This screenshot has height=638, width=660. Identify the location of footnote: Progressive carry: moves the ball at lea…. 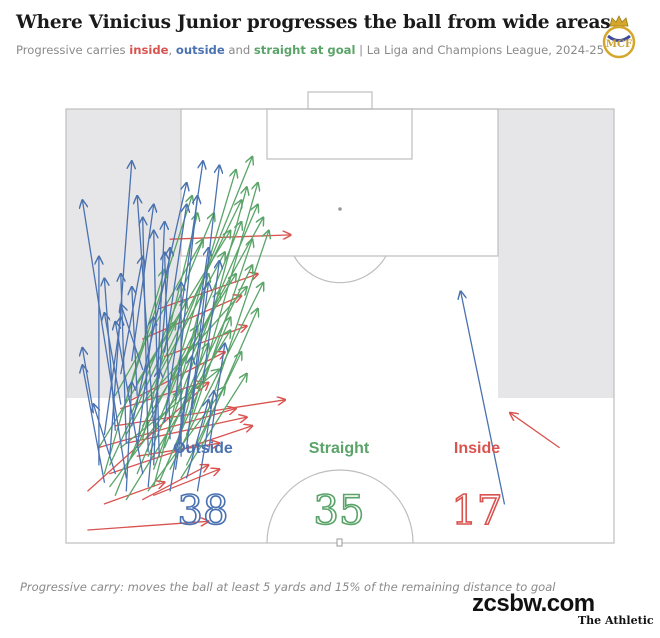
(288, 587).